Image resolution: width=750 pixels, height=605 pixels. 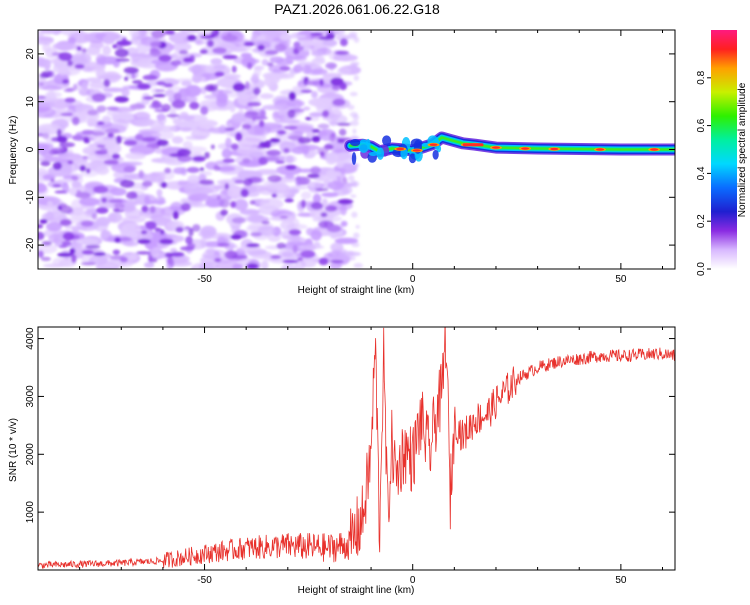 What do you see at coordinates (30, 102) in the screenshot?
I see `spectrogram-y-tick-label: 10` at bounding box center [30, 102].